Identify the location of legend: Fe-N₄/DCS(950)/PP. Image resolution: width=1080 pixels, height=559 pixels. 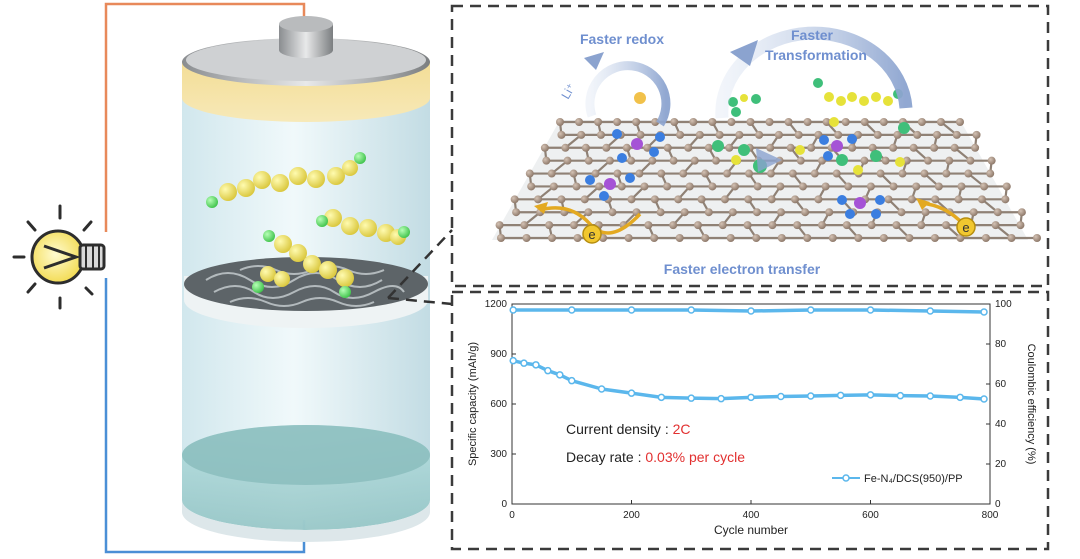
(897, 479).